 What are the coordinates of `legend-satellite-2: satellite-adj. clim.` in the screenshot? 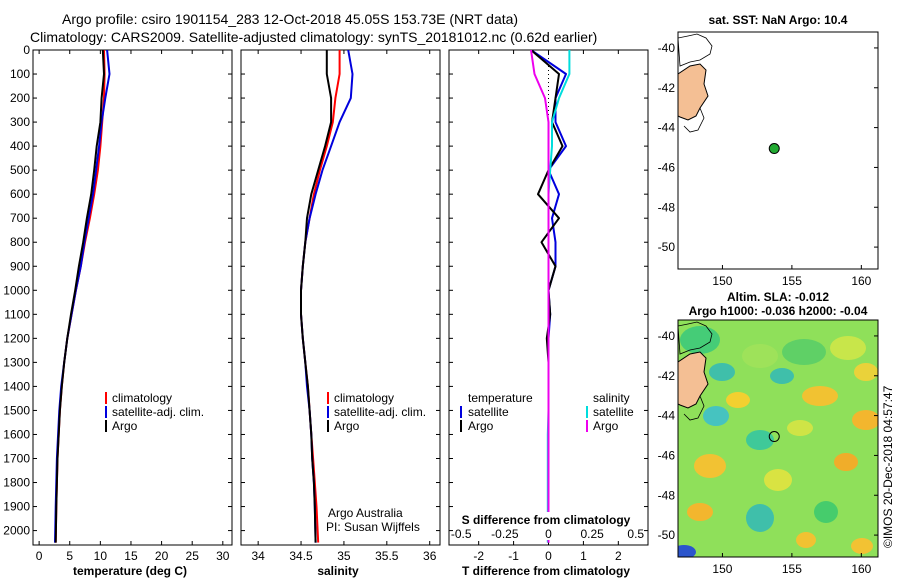 It's located at (380, 412).